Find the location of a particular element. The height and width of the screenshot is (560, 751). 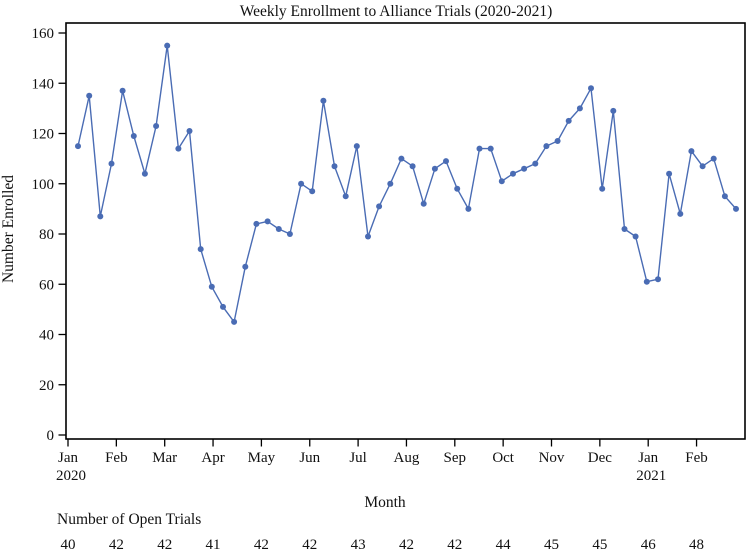

open-trials-label: Number of Open Trials is located at coordinates (129, 519).